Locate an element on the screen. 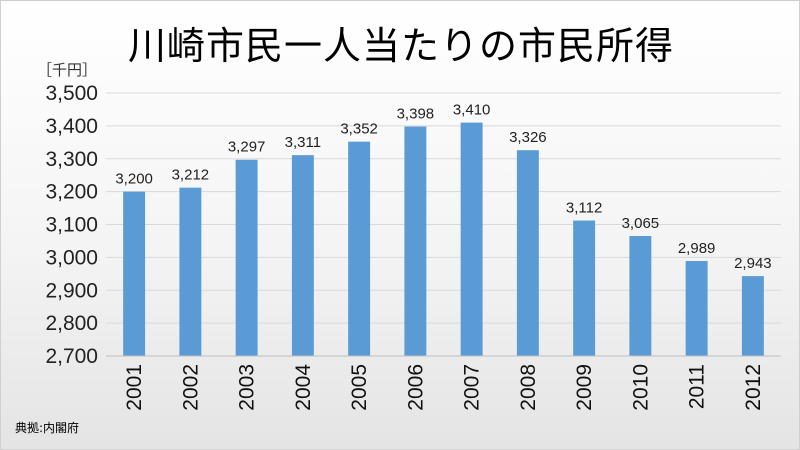 This screenshot has width=800, height=450. bar-2004 is located at coordinates (302, 255).